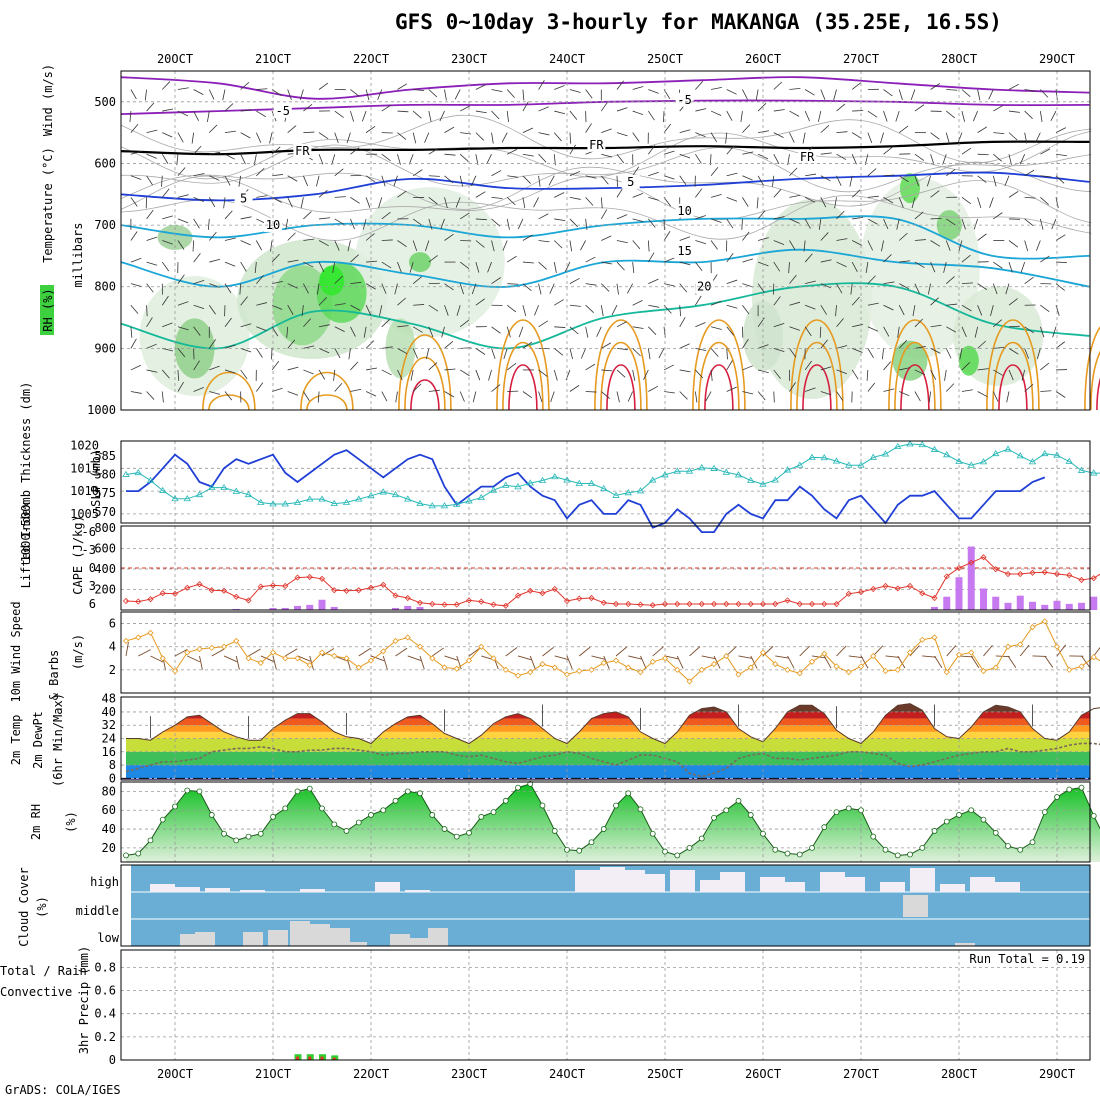  What do you see at coordinates (1095, 380) in the screenshot?
I see `warm-contour` at bounding box center [1095, 380].